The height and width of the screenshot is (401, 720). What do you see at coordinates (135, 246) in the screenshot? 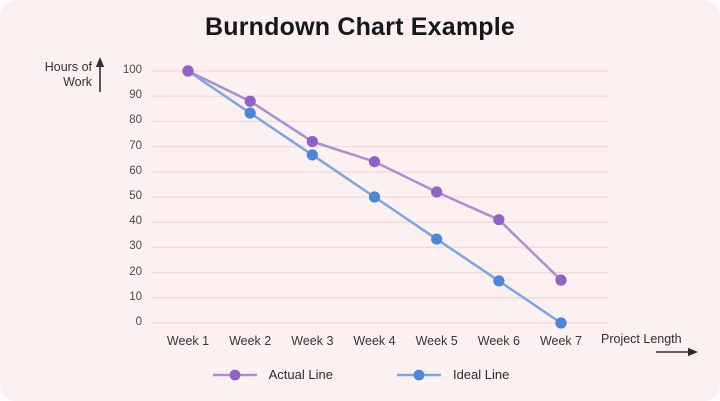
I see `y-tick-label: 30` at bounding box center [135, 246].